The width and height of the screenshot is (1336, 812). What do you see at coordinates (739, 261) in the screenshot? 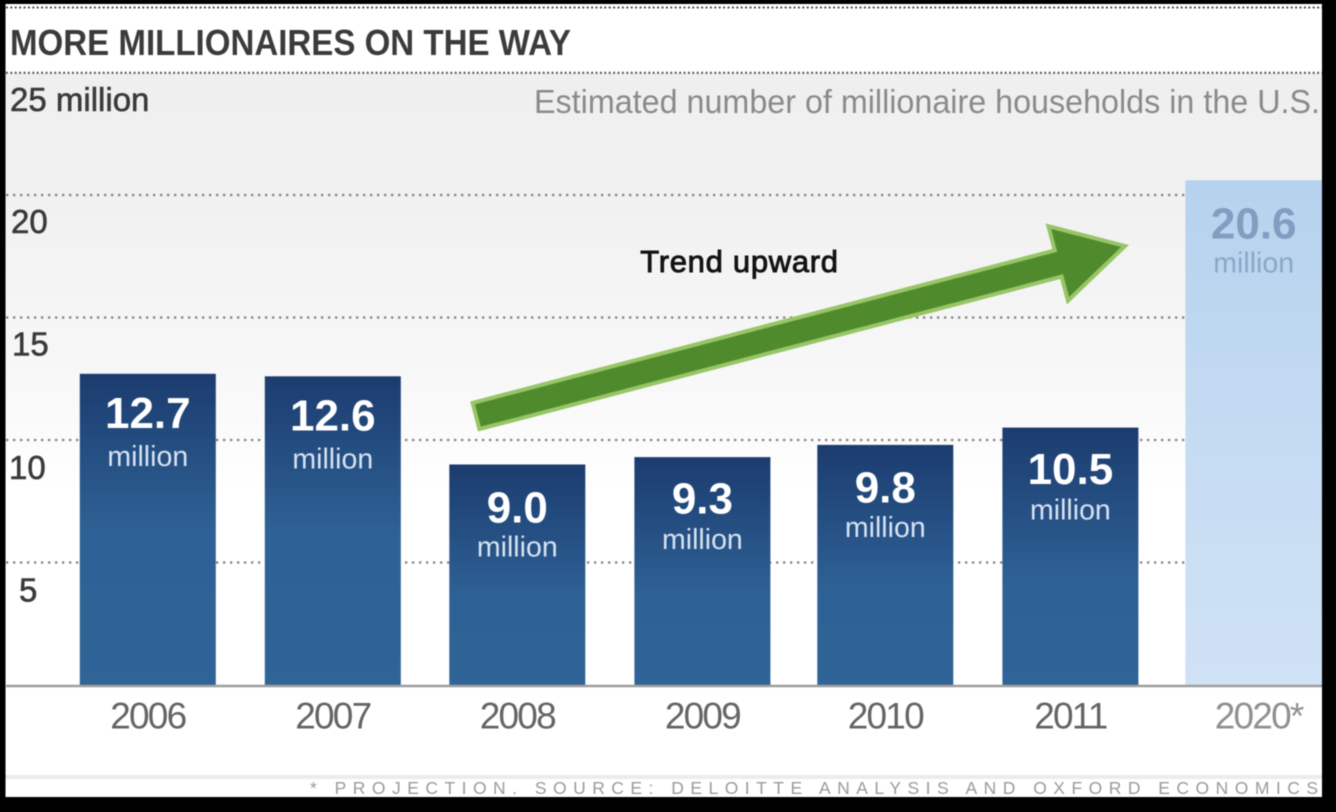
I see `svg-text: Trend upward` at bounding box center [739, 261].